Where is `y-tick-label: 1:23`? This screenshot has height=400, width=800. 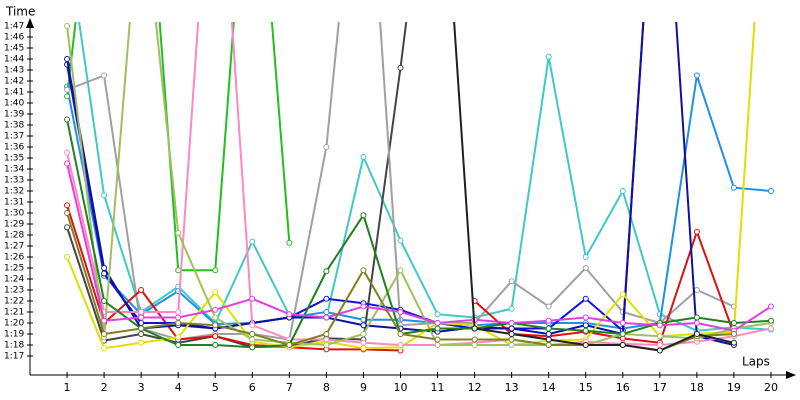 y-tick-label: 1:23 is located at coordinates (14, 291).